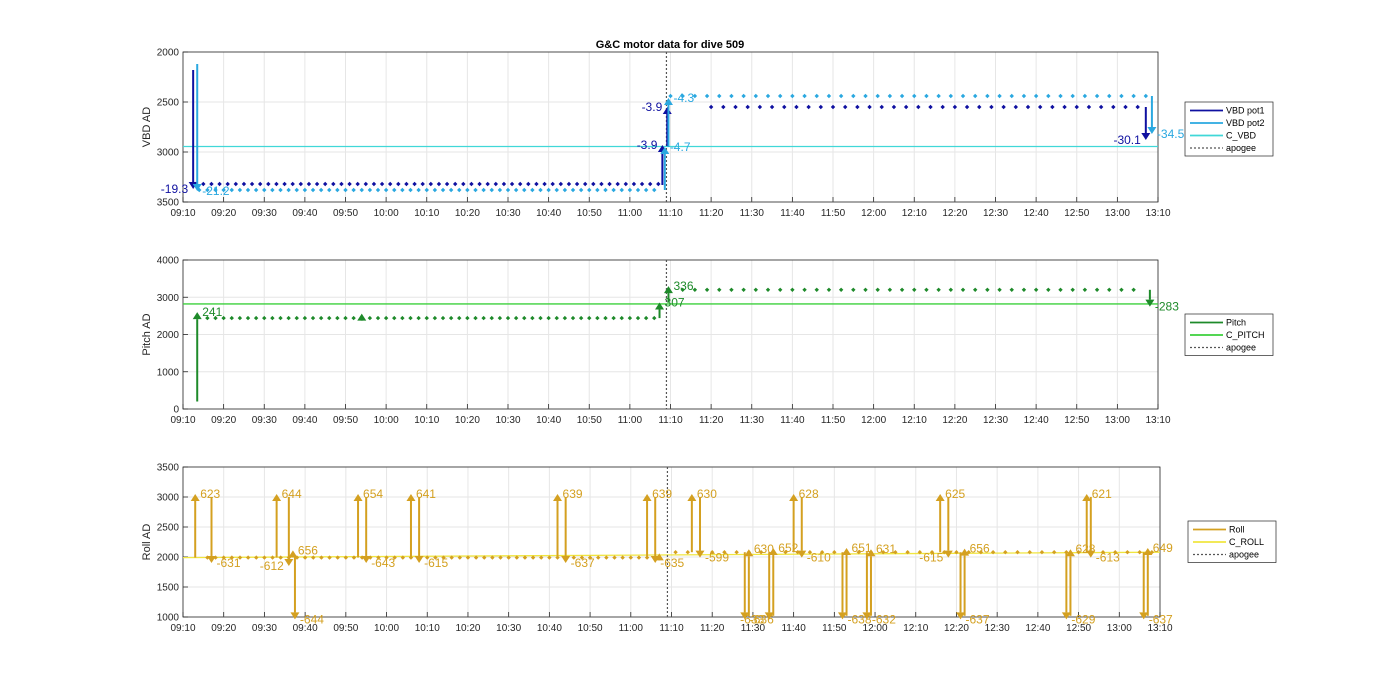 The image size is (1400, 693). I want to click on move-arrow-label: 641, so click(426, 494).